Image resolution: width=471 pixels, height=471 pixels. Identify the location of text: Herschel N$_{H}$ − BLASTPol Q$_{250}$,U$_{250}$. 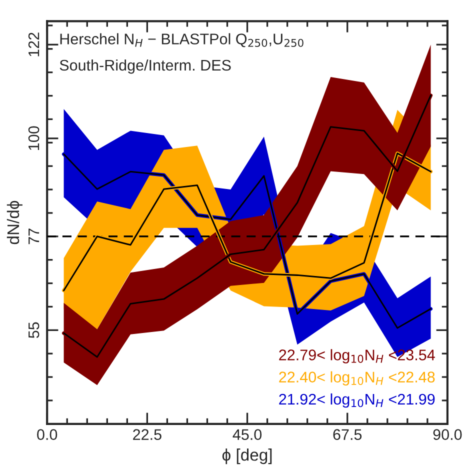
(182, 40).